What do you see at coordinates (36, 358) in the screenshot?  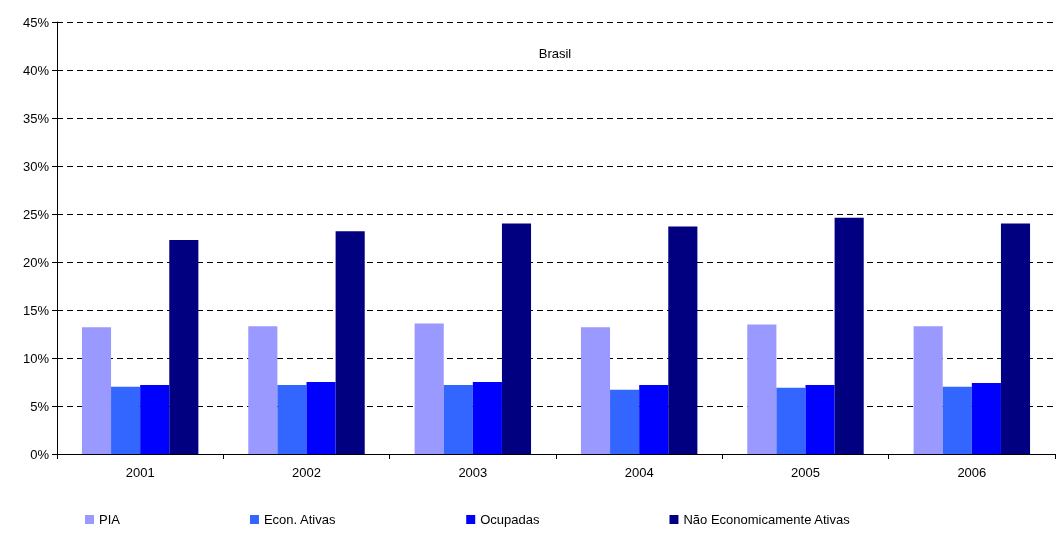 I see `y-tick-label: 10%` at bounding box center [36, 358].